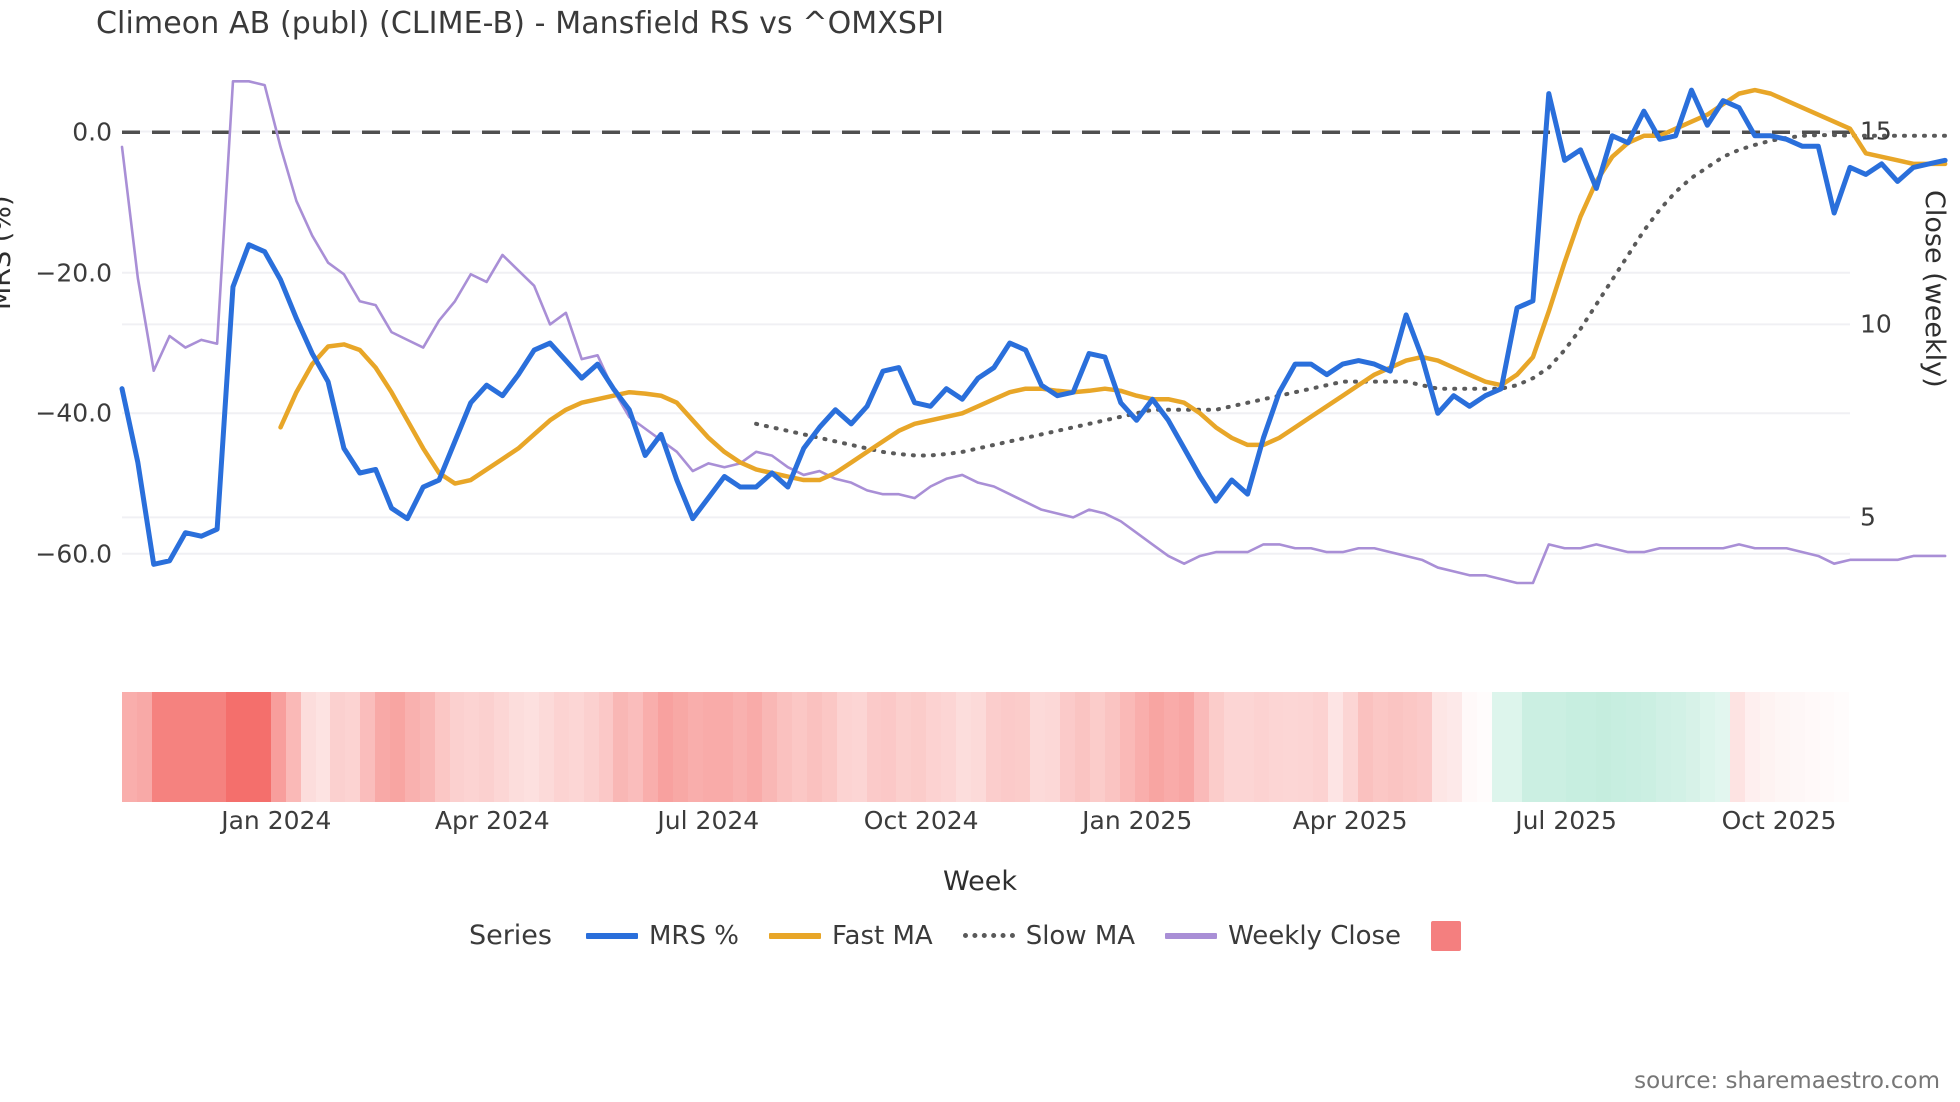  Describe the element at coordinates (73, 554) in the screenshot. I see `y-axis-left-tick: −60.0` at that location.